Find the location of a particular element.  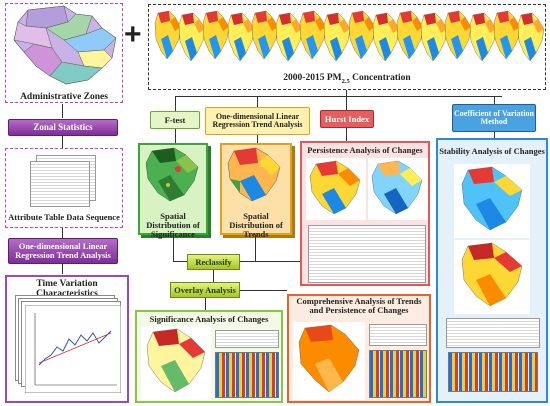

persistence-panel: Persistence Analysis of Changes is located at coordinates (365, 213).